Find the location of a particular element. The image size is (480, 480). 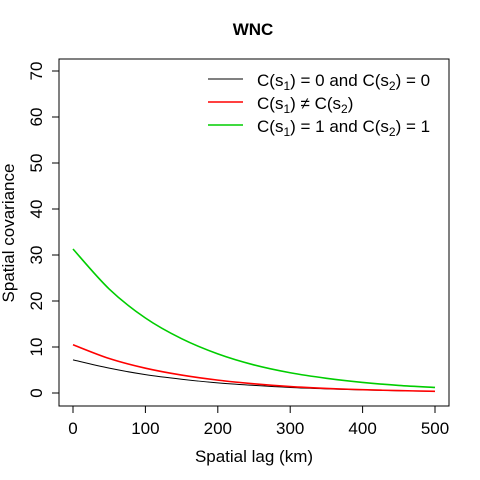

legend-label-1: C(s1) = 0 and C(s2) = 0 is located at coordinates (343, 82).